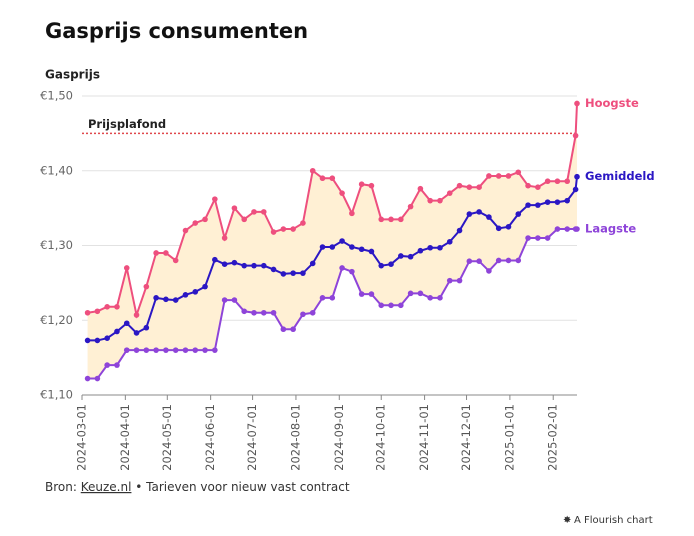 The width and height of the screenshot is (694, 536). What do you see at coordinates (339, 437) in the screenshot?
I see `x-tick-label: 2024-09-01` at bounding box center [339, 437].